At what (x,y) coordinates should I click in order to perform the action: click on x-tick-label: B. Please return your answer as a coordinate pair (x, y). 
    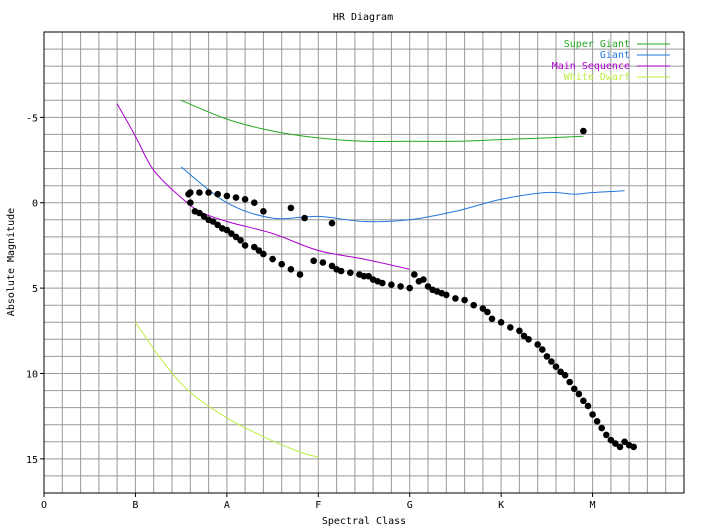
    Looking at the image, I should click on (135, 505).